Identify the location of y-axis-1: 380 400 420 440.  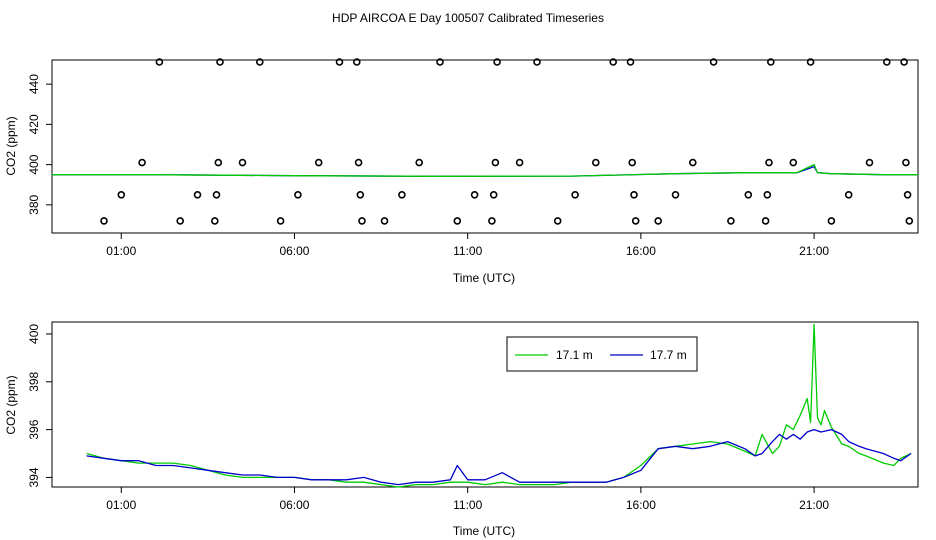
(39, 144).